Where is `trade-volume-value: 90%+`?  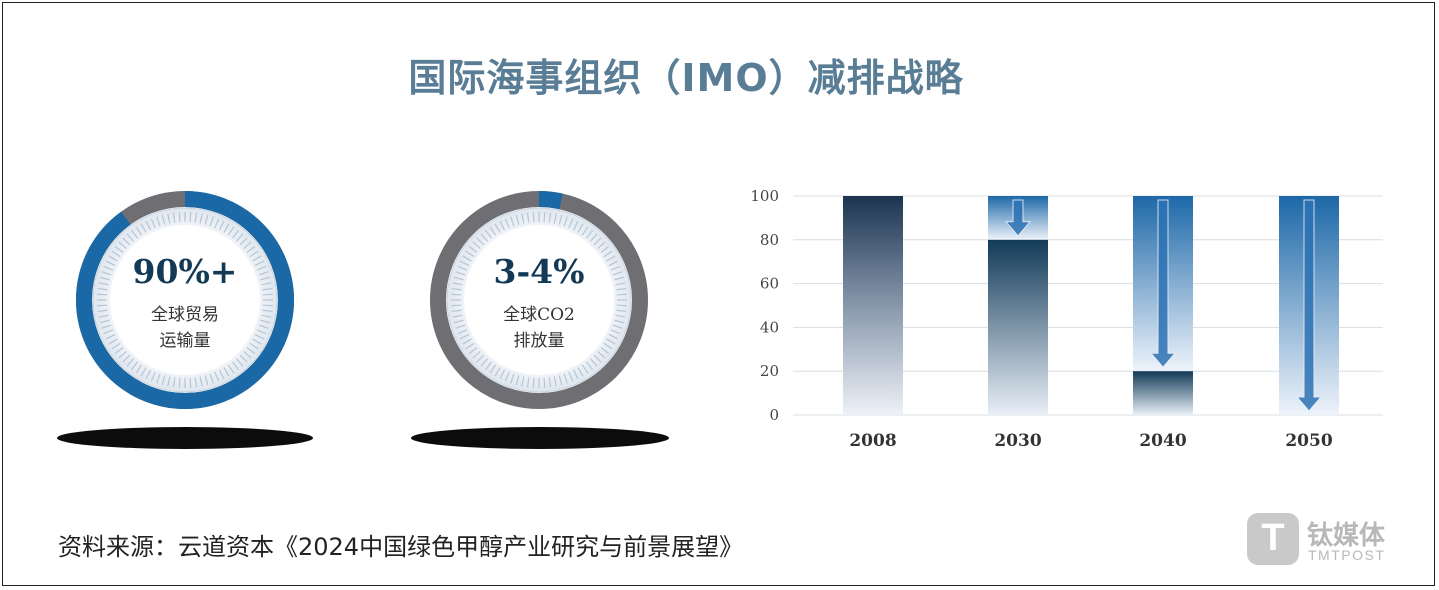 trade-volume-value: 90%+ is located at coordinates (185, 271).